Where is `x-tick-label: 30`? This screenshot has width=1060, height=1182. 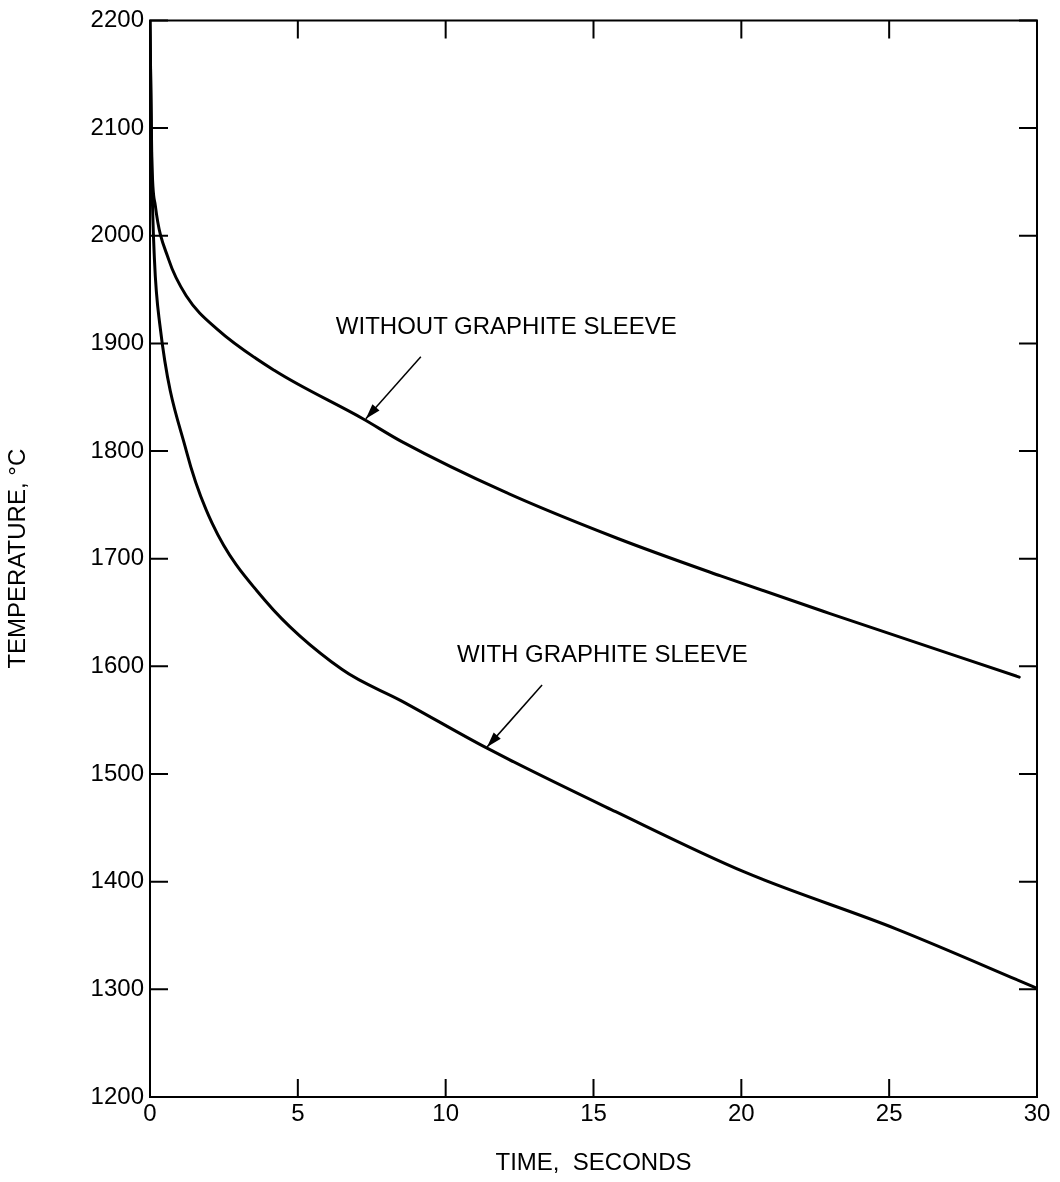
x-tick-label: 30 is located at coordinates (1037, 1113).